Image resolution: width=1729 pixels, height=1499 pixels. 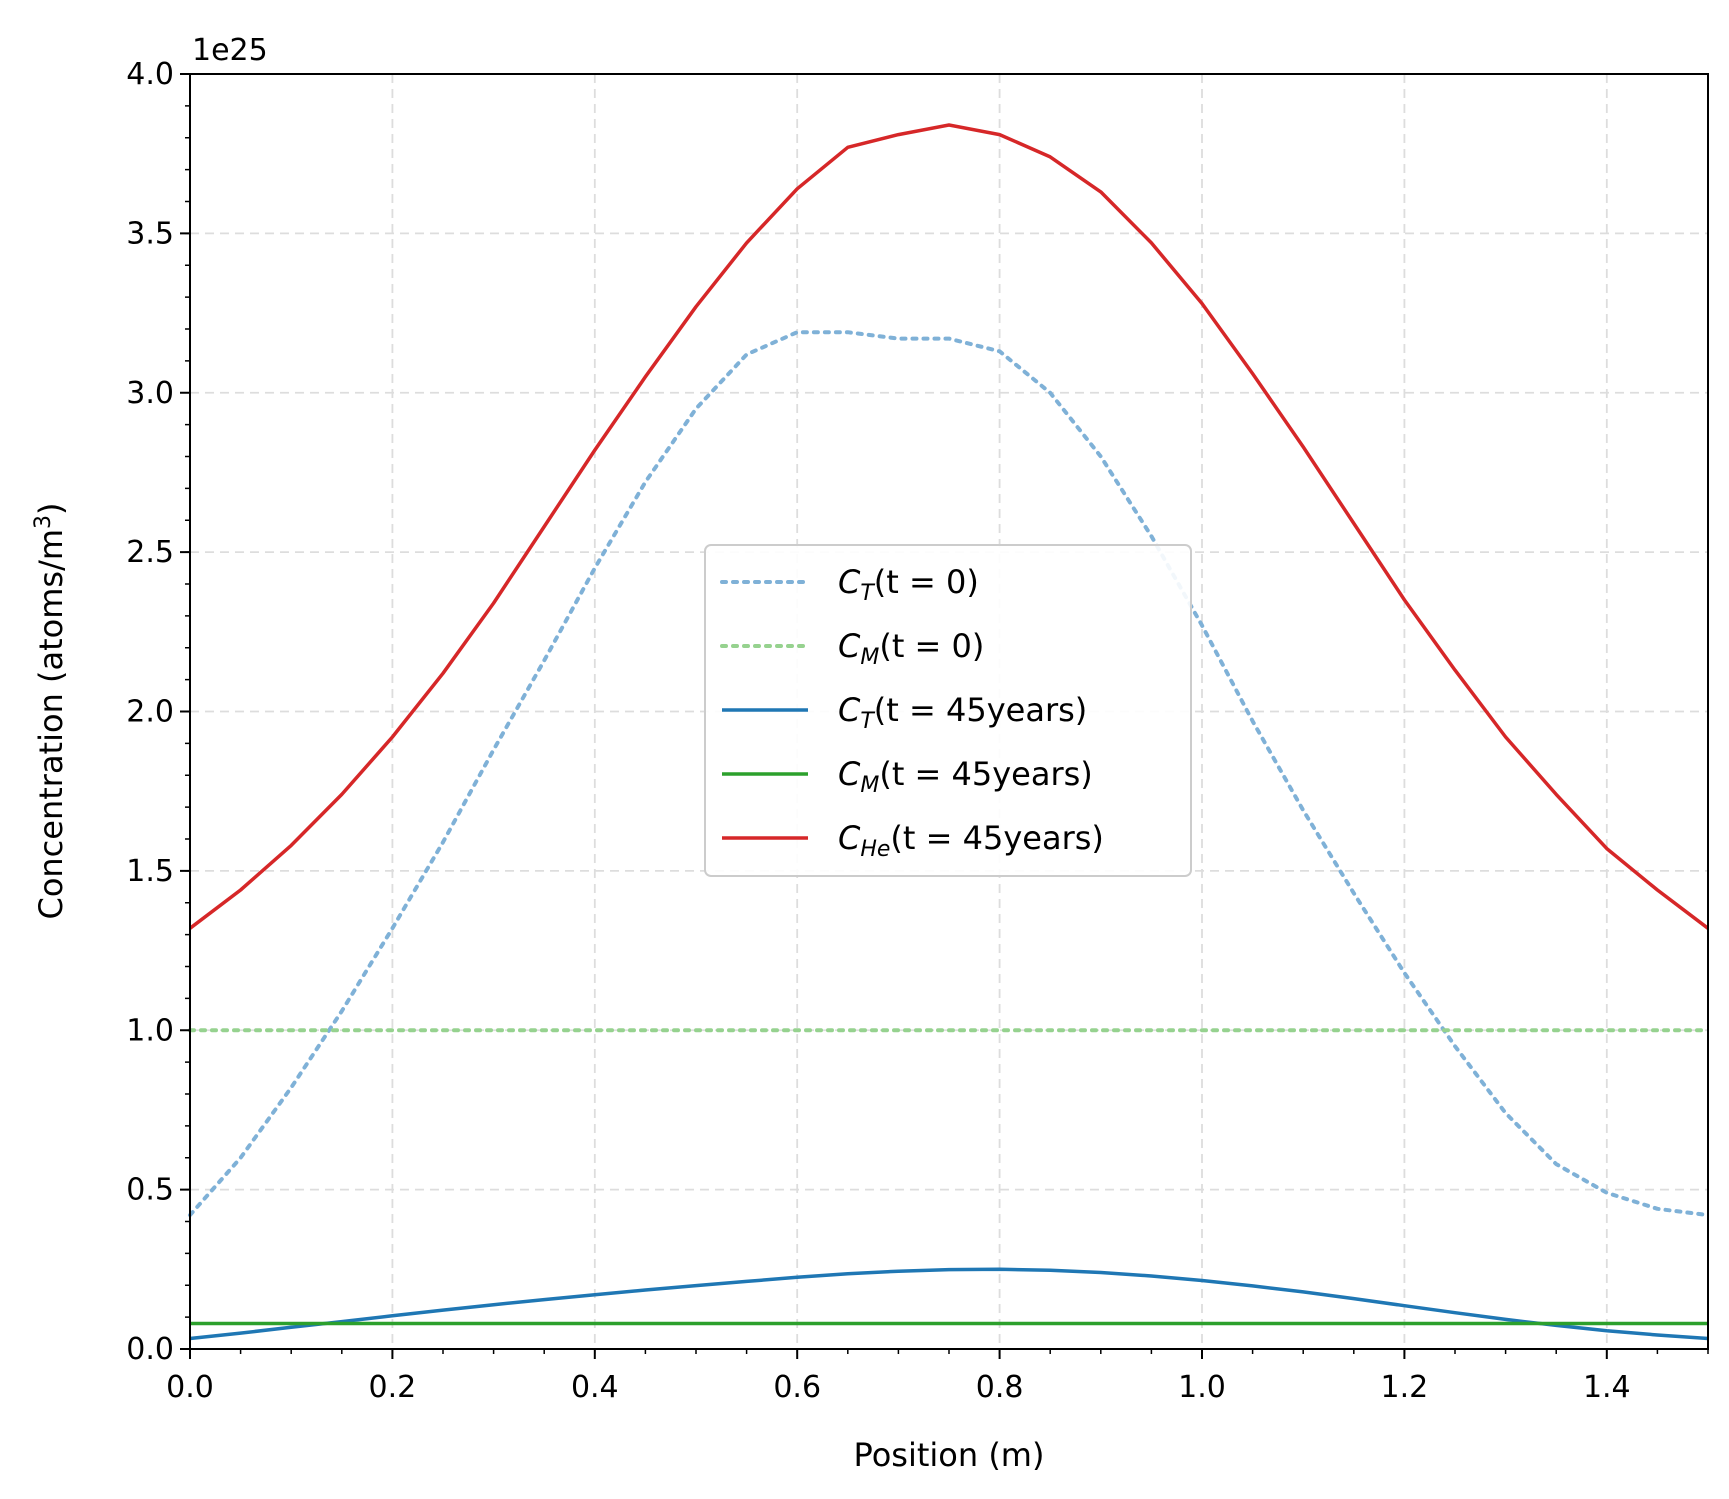 What do you see at coordinates (150, 552) in the screenshot?
I see `y-tick-label: 2.5` at bounding box center [150, 552].